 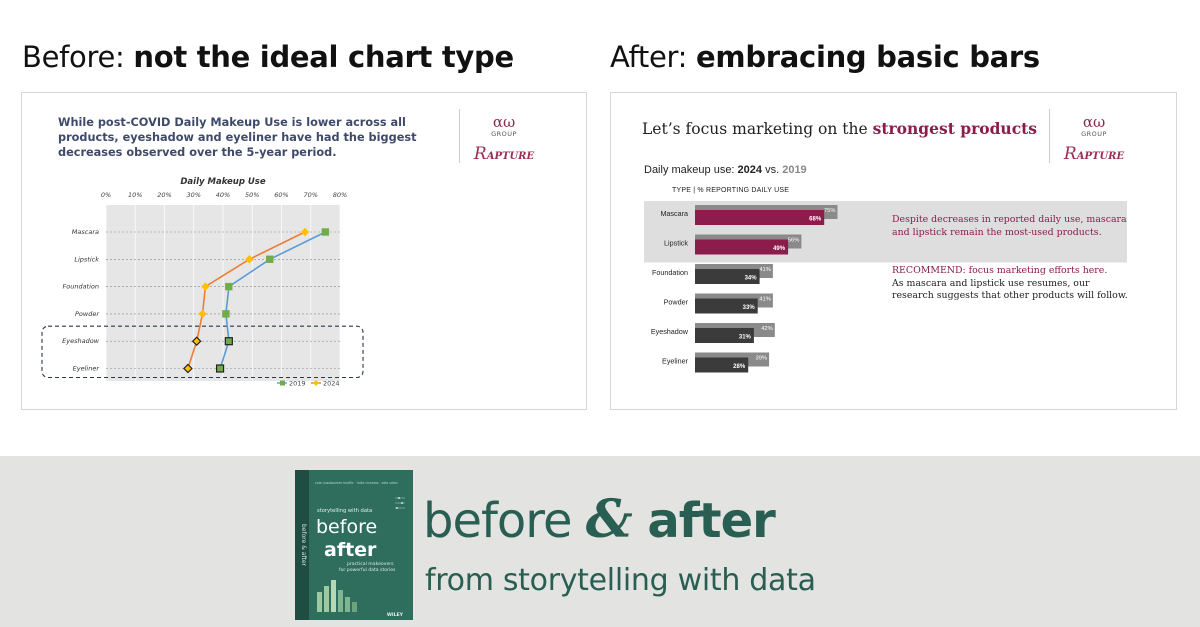 What do you see at coordinates (194, 195) in the screenshot?
I see `x-tick-label: 30%` at bounding box center [194, 195].